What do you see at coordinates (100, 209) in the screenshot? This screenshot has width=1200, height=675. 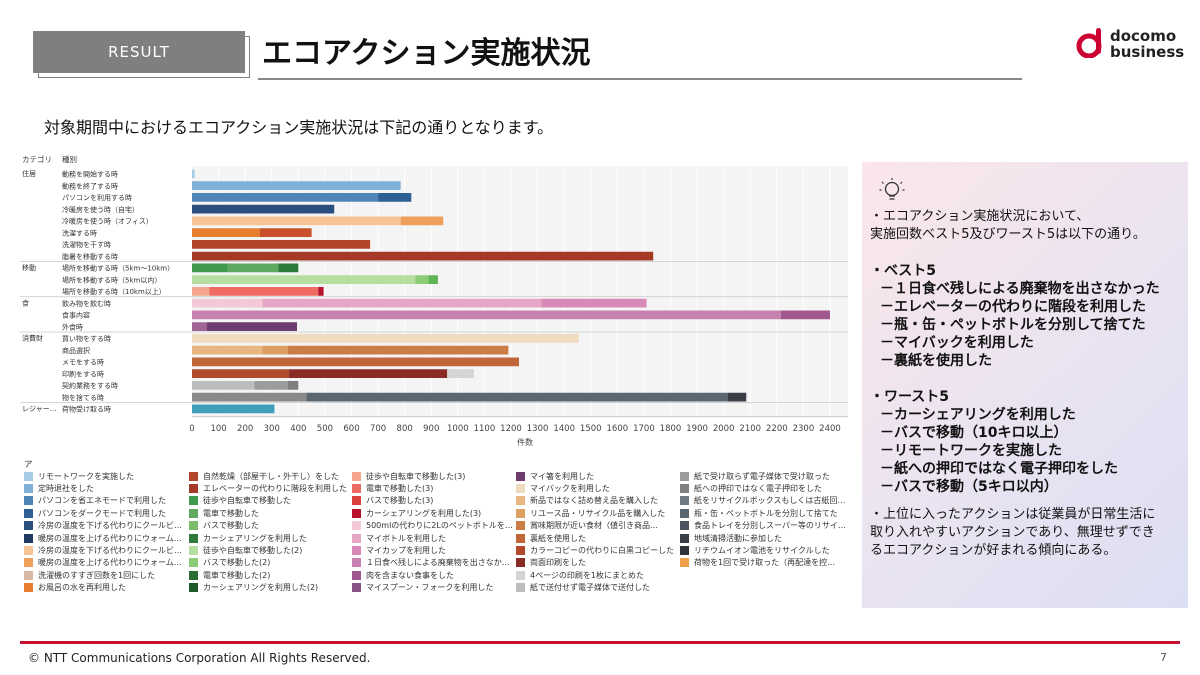 I see `row-label: 冷暖房を使う時（自宅）` at bounding box center [100, 209].